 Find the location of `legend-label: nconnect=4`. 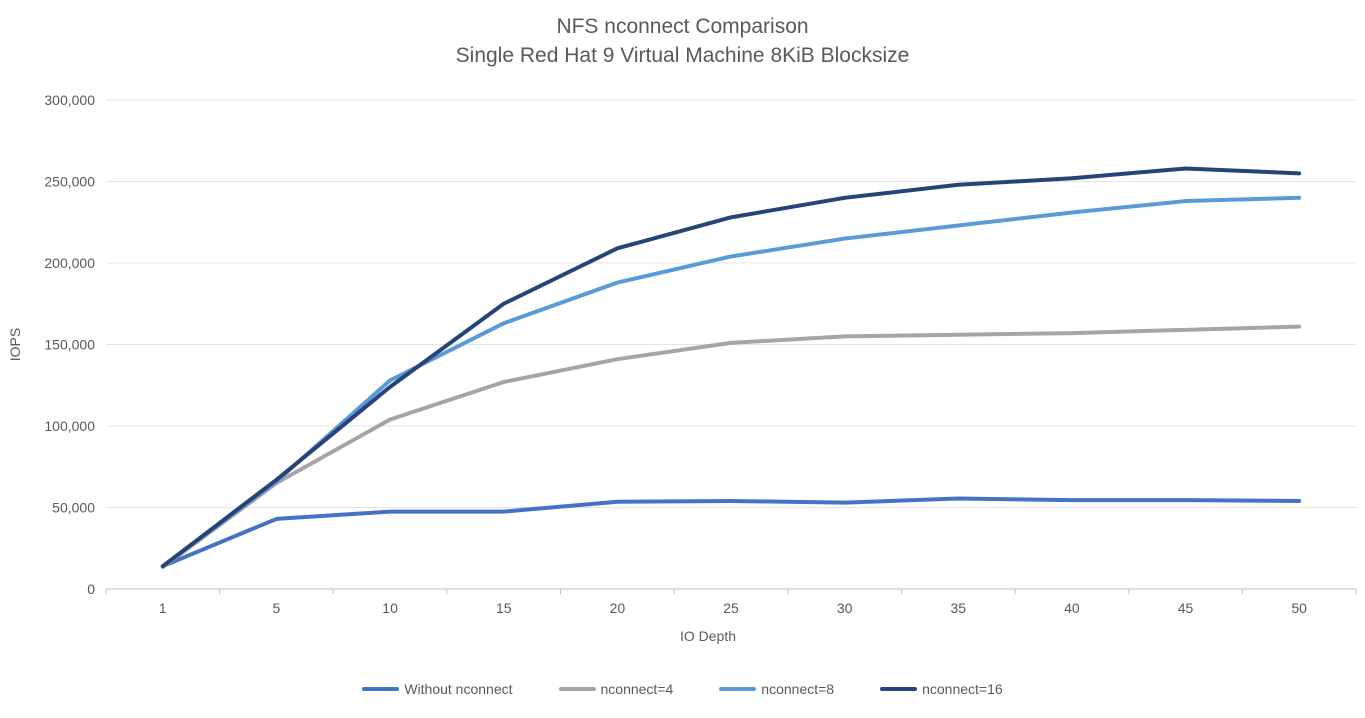

legend-label: nconnect=4 is located at coordinates (637, 689).